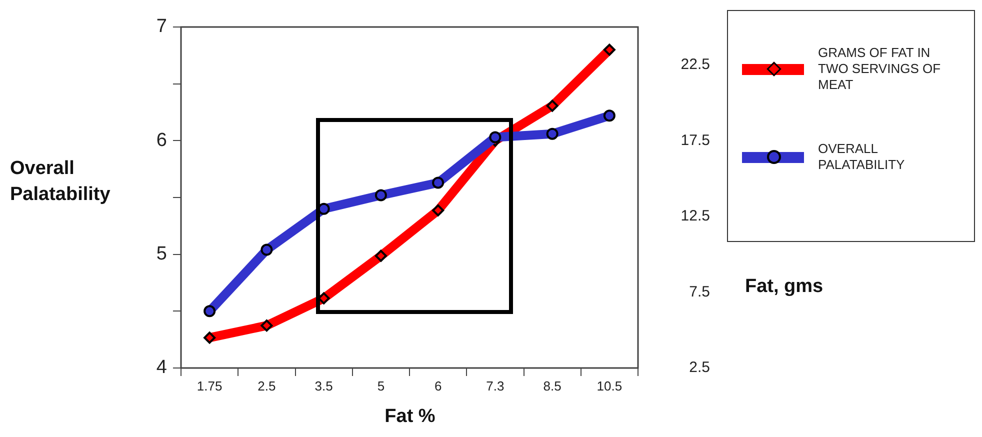  Describe the element at coordinates (695, 65) in the screenshot. I see `y2-tick-label: 22.5` at that location.